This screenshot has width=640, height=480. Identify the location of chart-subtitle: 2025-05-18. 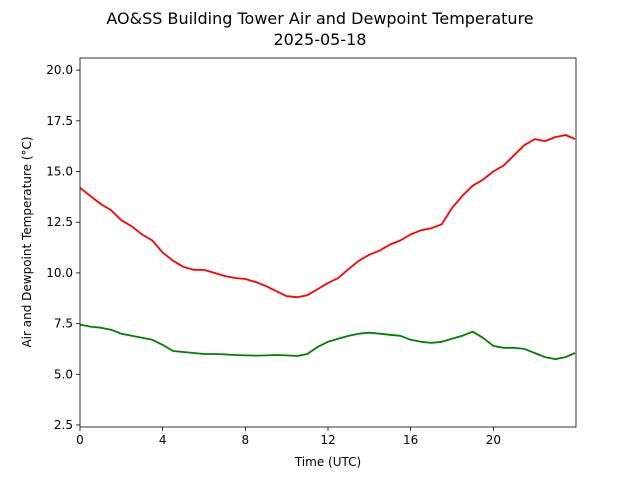
(320, 39).